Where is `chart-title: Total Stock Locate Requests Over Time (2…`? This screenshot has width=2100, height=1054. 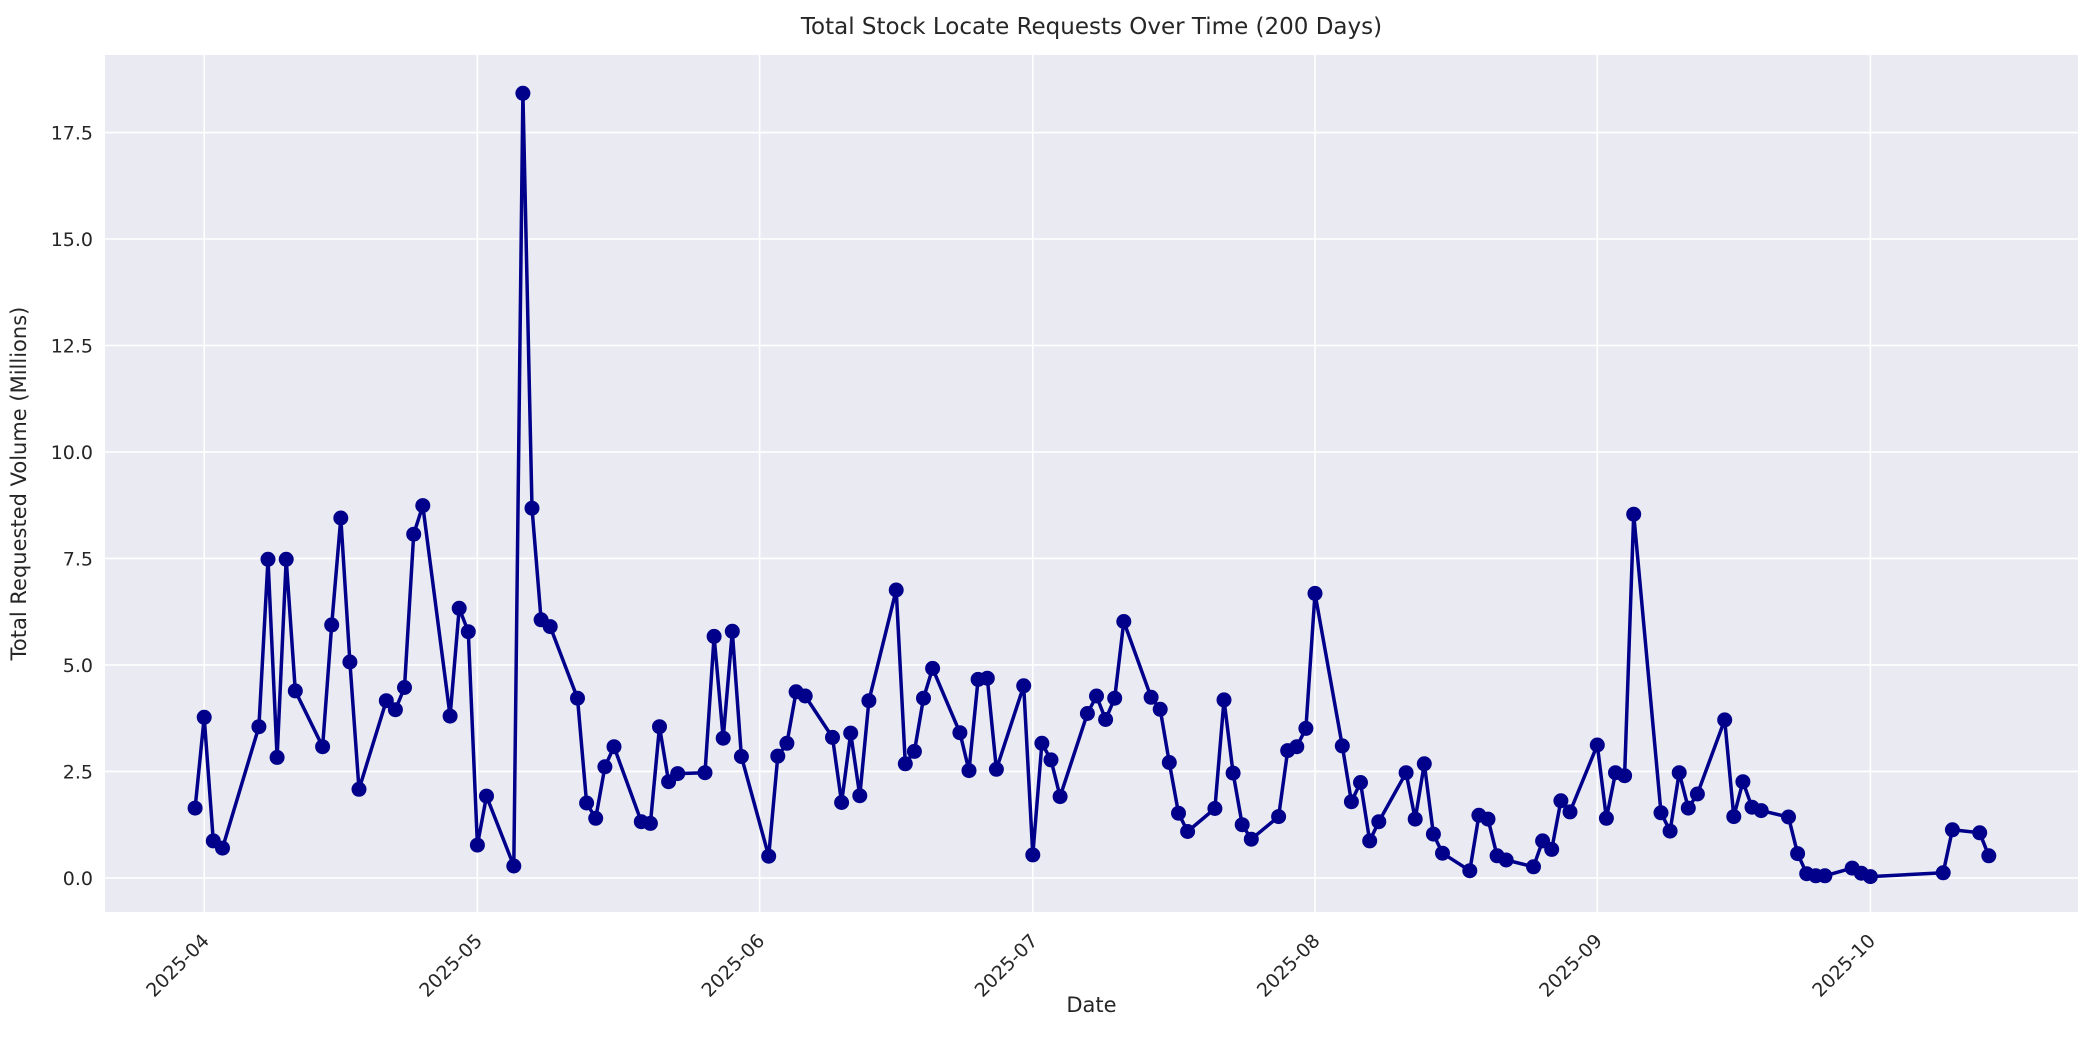 chart-title: Total Stock Locate Requests Over Time (2… is located at coordinates (1091, 27).